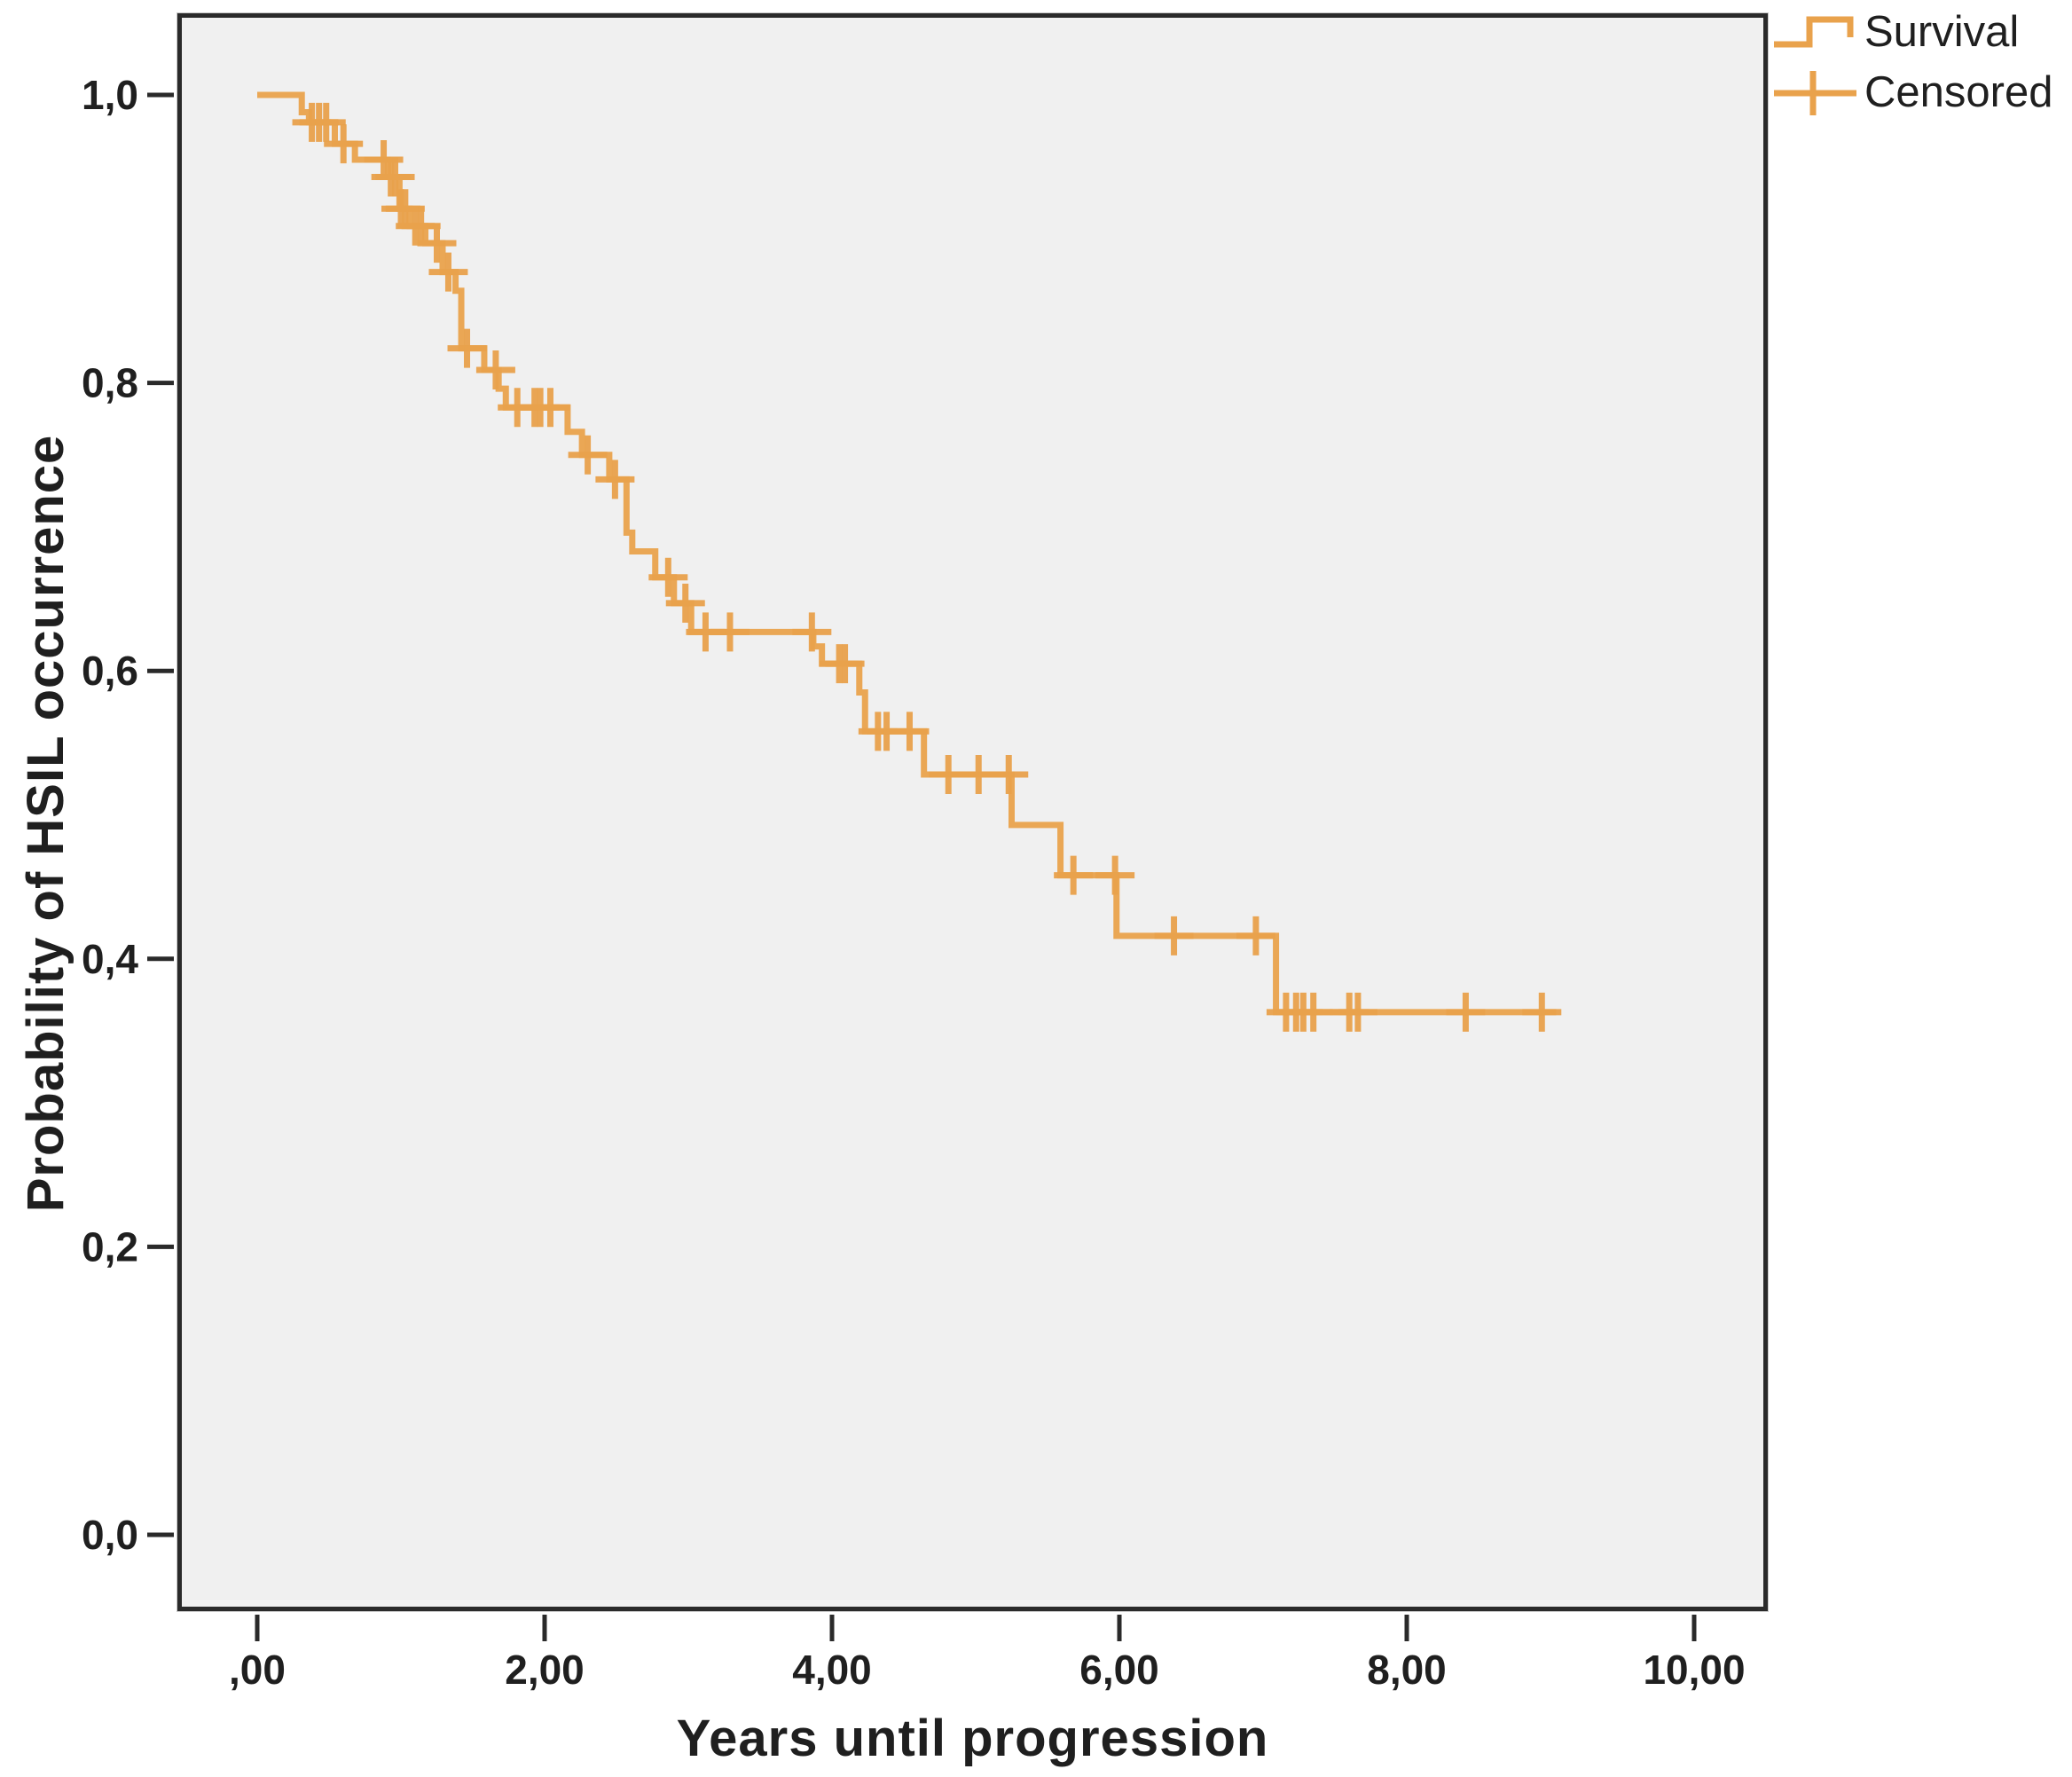 The image size is (2072, 1777). Describe the element at coordinates (110, 671) in the screenshot. I see `y-tick-label: 0,6` at that location.